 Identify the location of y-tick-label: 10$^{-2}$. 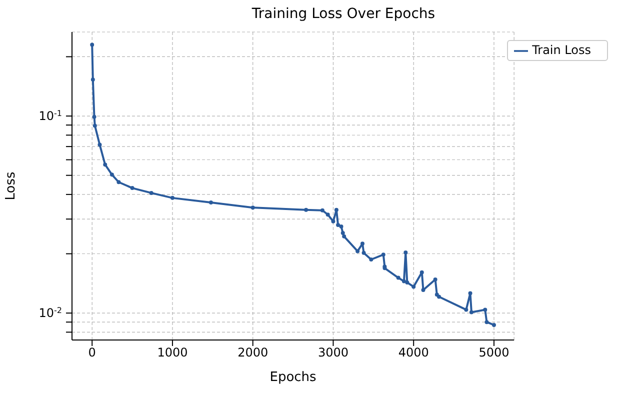
(50, 313).